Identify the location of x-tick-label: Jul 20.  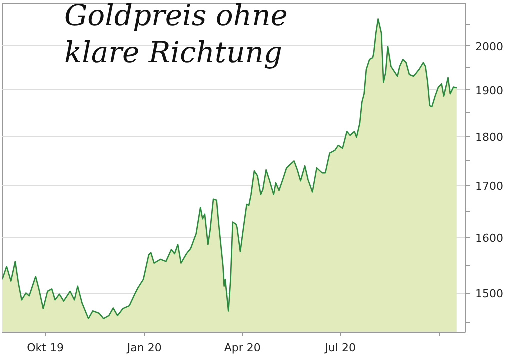
(340, 348).